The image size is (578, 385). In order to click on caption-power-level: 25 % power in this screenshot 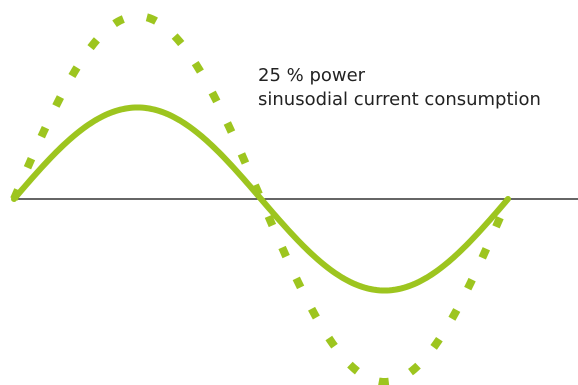, I will do `click(312, 75)`.